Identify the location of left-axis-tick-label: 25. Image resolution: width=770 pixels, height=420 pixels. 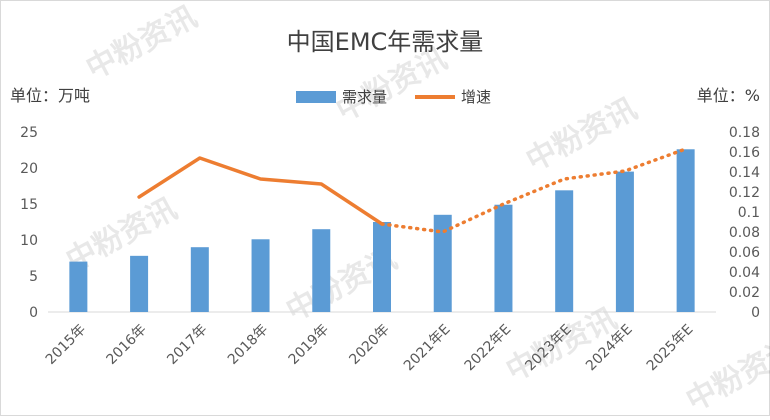
(29, 133).